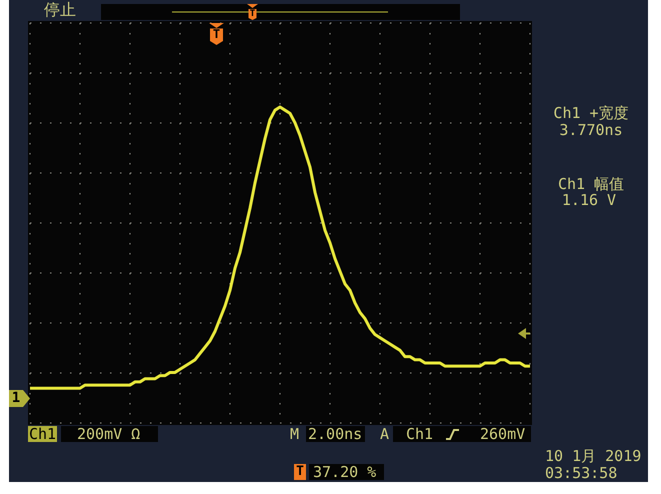 Image resolution: width=661 pixels, height=494 pixels. I want to click on text: 停止, so click(60, 9).